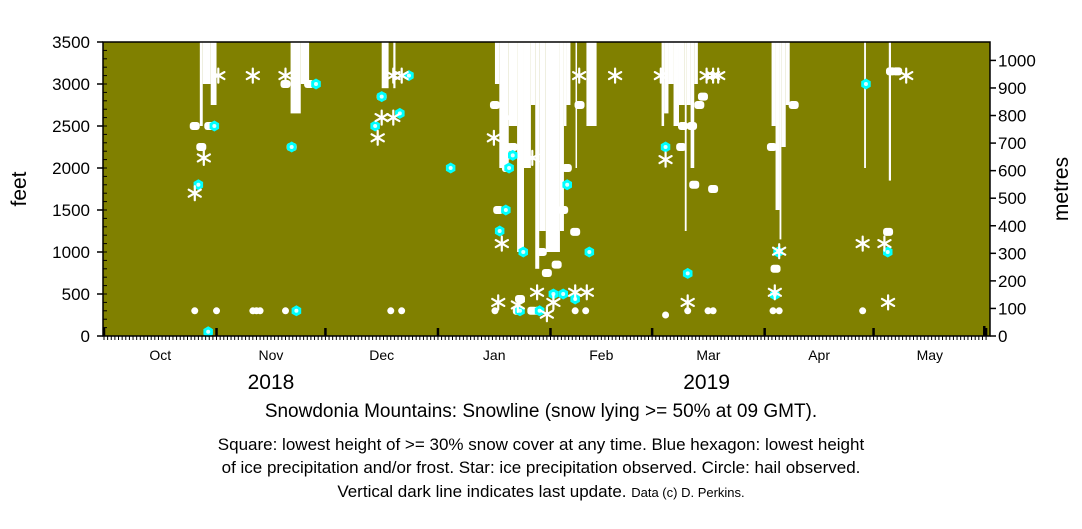 The image size is (1082, 529). I want to click on y-axis-label-metres: metres, so click(1061, 189).